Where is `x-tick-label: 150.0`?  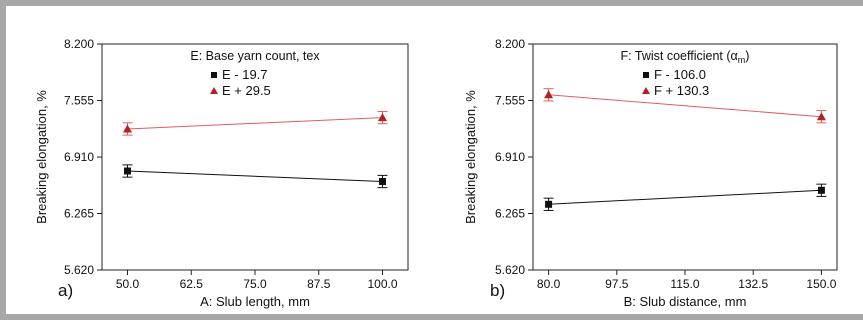 x-tick-label: 150.0 is located at coordinates (821, 284).